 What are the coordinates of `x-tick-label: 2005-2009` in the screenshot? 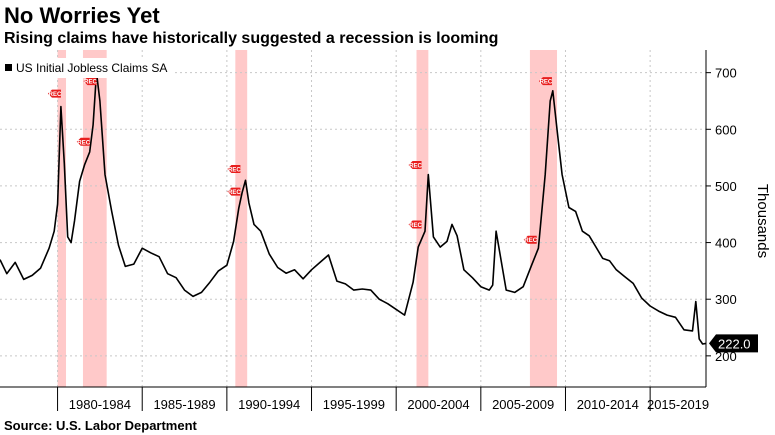 It's located at (523, 404).